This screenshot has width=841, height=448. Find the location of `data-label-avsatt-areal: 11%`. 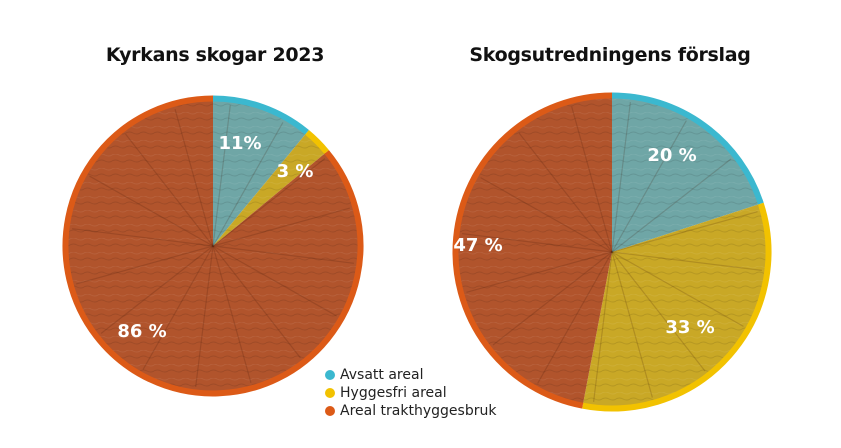

data-label-avsatt-areal: 11% is located at coordinates (239, 143).